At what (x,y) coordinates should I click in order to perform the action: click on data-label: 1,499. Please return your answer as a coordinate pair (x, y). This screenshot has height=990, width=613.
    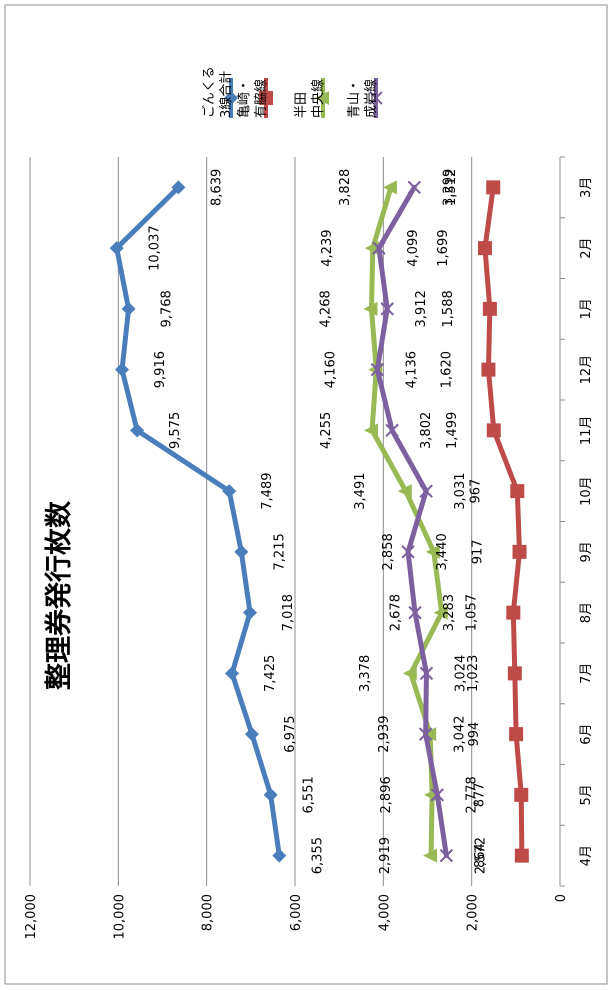
    Looking at the image, I should click on (452, 430).